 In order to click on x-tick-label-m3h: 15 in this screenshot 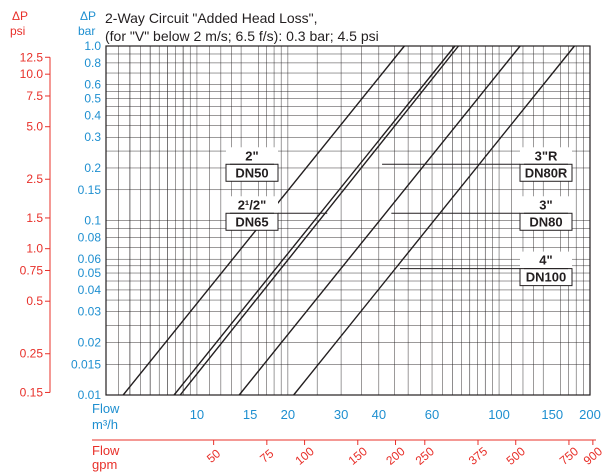, I will do `click(250, 414)`.